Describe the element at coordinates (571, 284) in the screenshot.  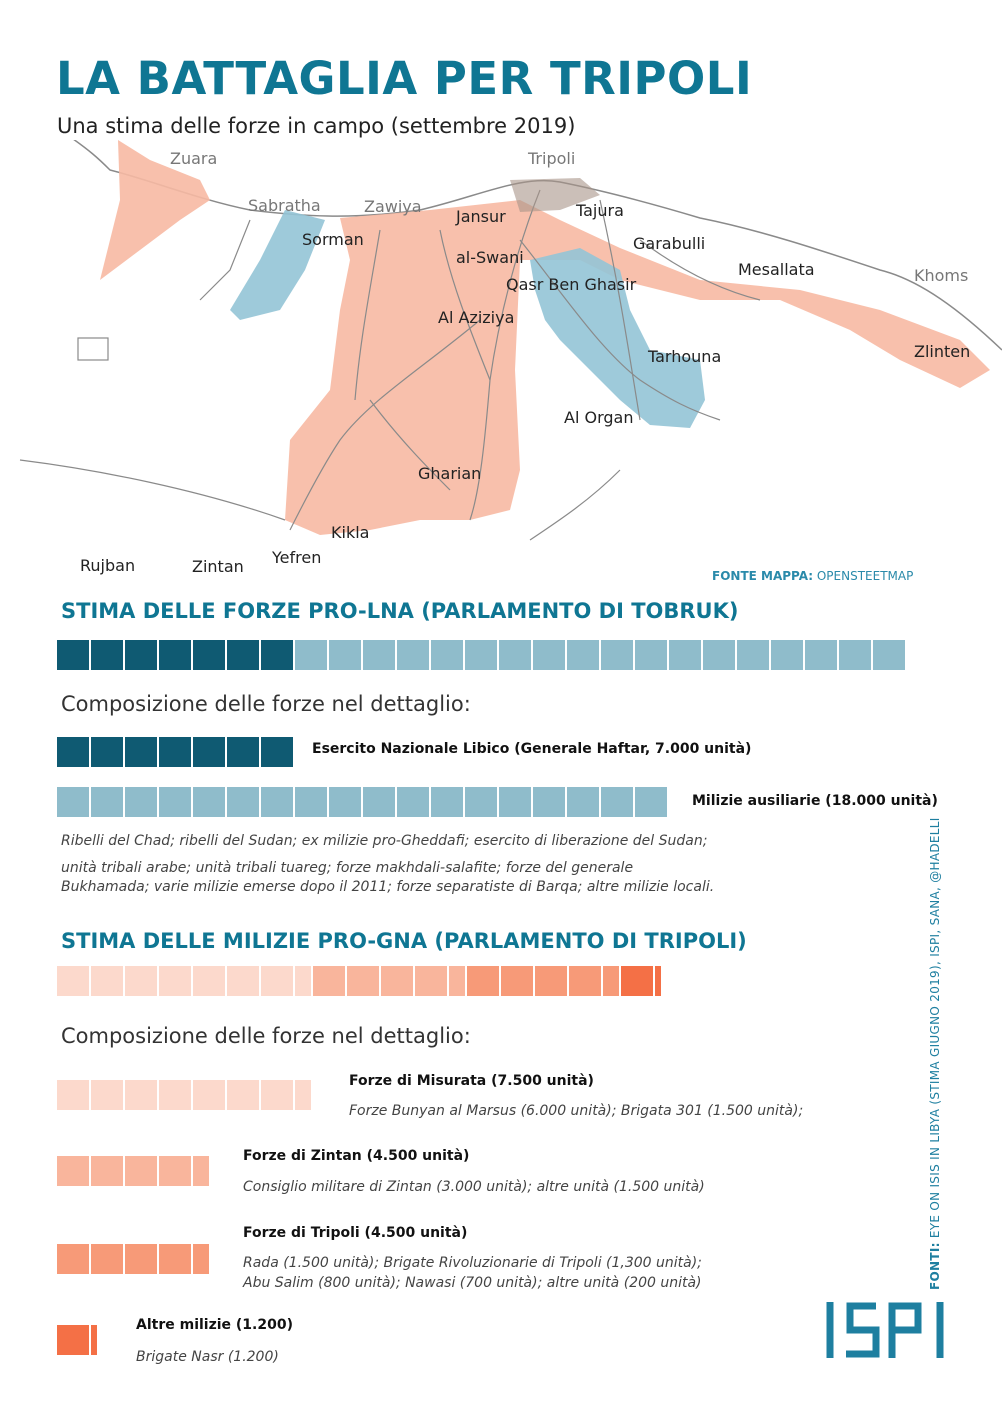
I see `city-qasr-ben-ghasir: Qasr Ben Ghasir` at that location.